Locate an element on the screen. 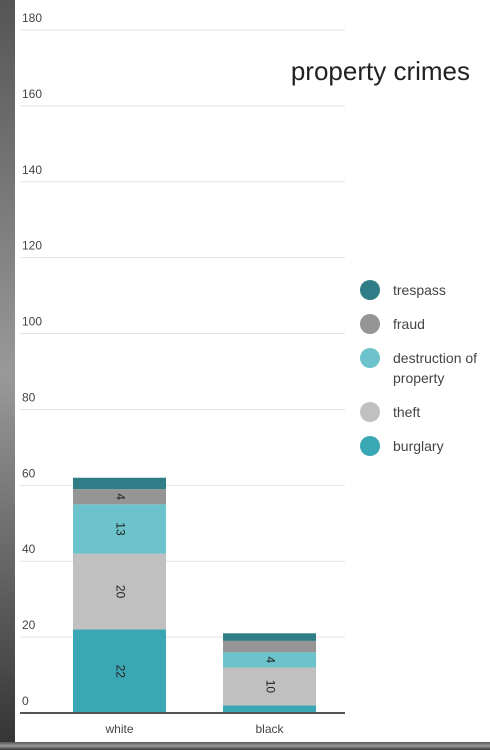 The image size is (490, 750). y-tick-label: 0 is located at coordinates (25, 701).